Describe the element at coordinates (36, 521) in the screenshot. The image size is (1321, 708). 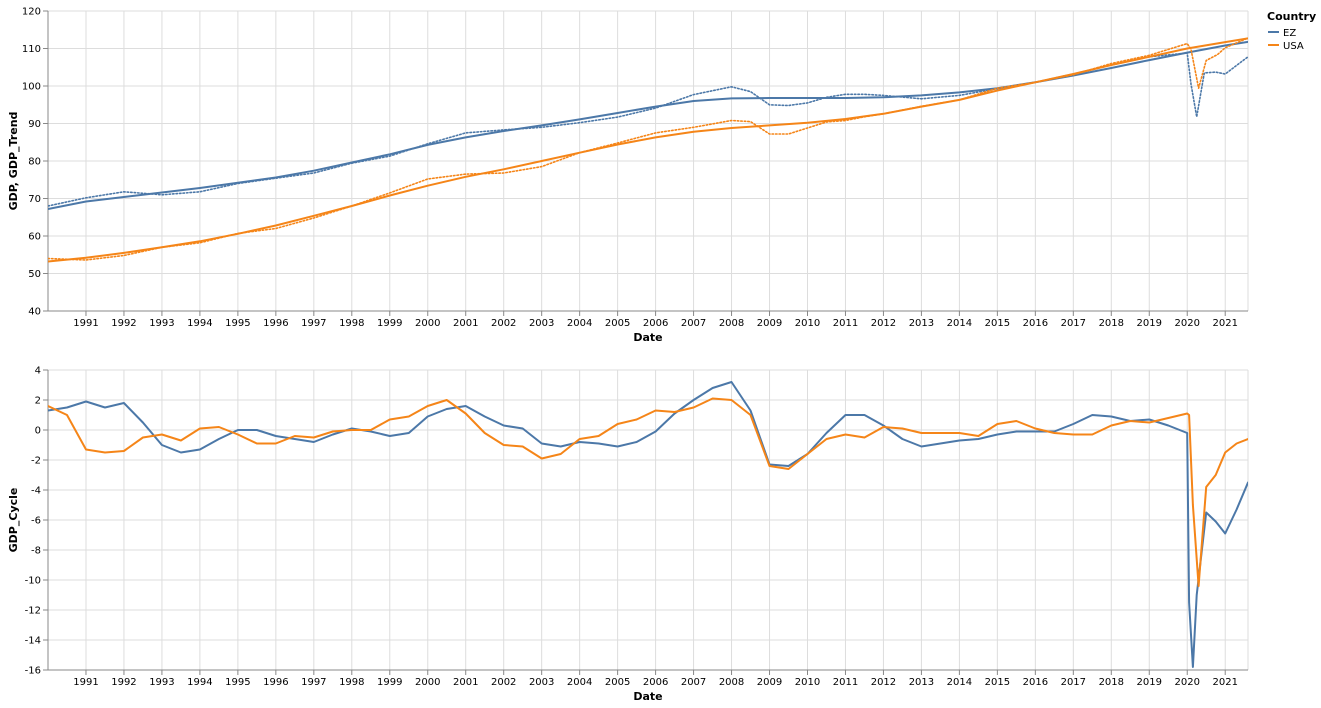
I see `cycle-ytick-label: -6` at that location.